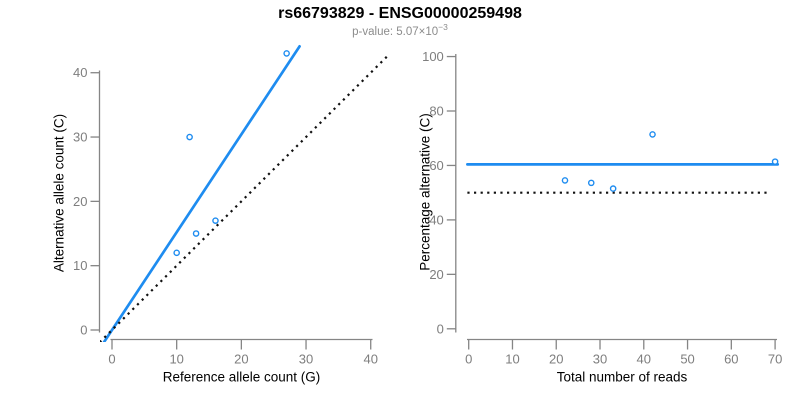 Image resolution: width=800 pixels, height=400 pixels. I want to click on y-tick-label: 10, so click(80, 265).